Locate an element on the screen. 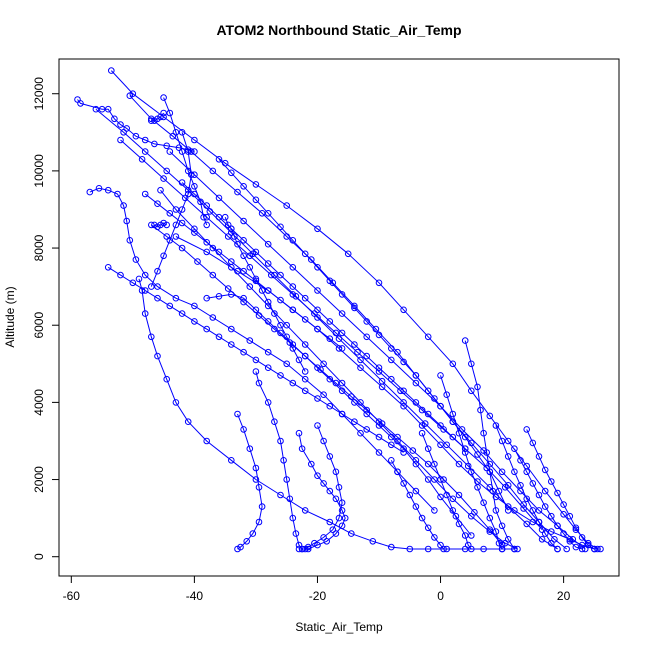 Image resolution: width=650 pixels, height=650 pixels. y-tick-label: 8000 is located at coordinates (39, 247).